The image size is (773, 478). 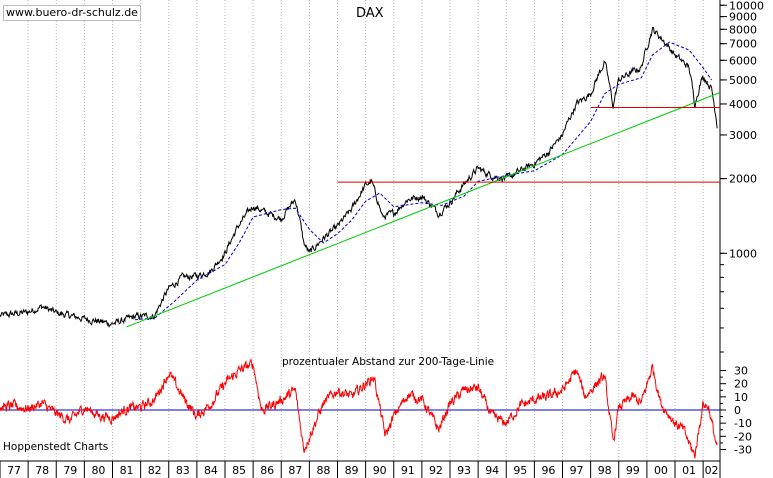 I want to click on source-label: Hoppenstedt Charts, so click(x=56, y=447).